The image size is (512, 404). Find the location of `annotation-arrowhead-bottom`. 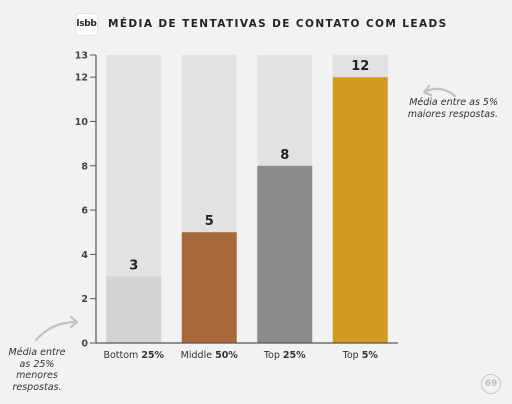

annotation-arrowhead-bottom is located at coordinates (74, 322).